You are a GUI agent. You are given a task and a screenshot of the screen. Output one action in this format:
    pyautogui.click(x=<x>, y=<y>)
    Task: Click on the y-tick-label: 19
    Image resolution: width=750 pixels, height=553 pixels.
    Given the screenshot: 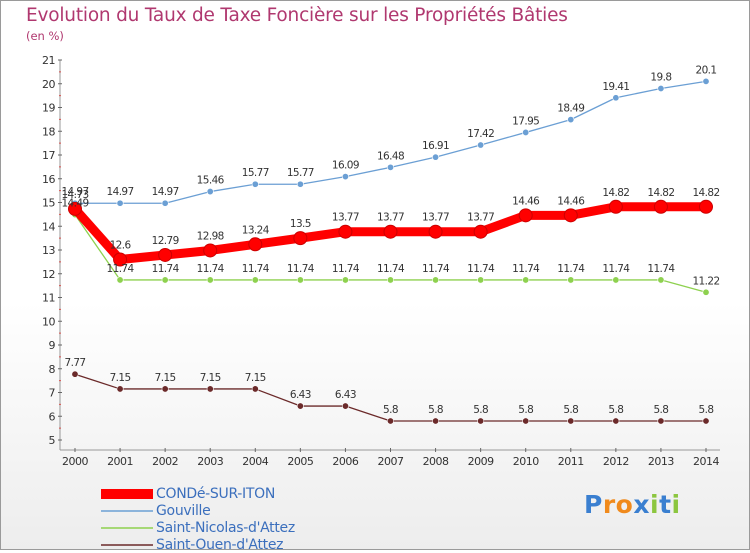 What is the action you would take?
    pyautogui.click(x=48, y=108)
    